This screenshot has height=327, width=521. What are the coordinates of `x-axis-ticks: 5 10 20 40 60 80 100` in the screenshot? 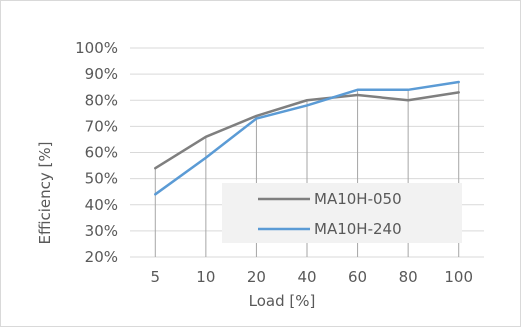 It's located at (312, 277).